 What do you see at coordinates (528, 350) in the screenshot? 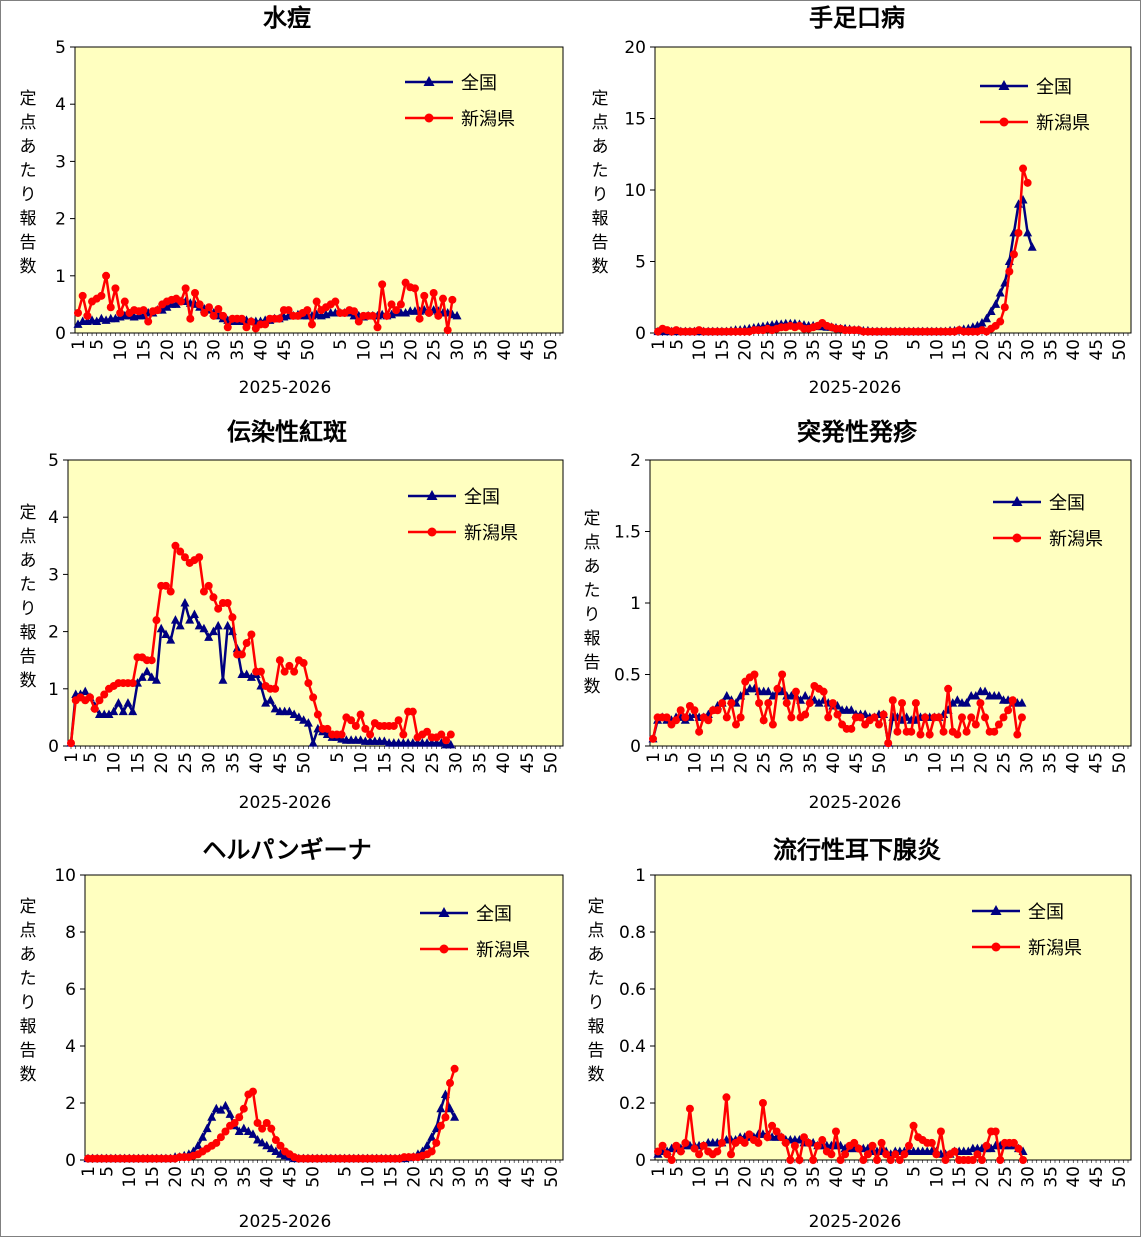
I see `x-tick-label: 45` at bounding box center [528, 350].